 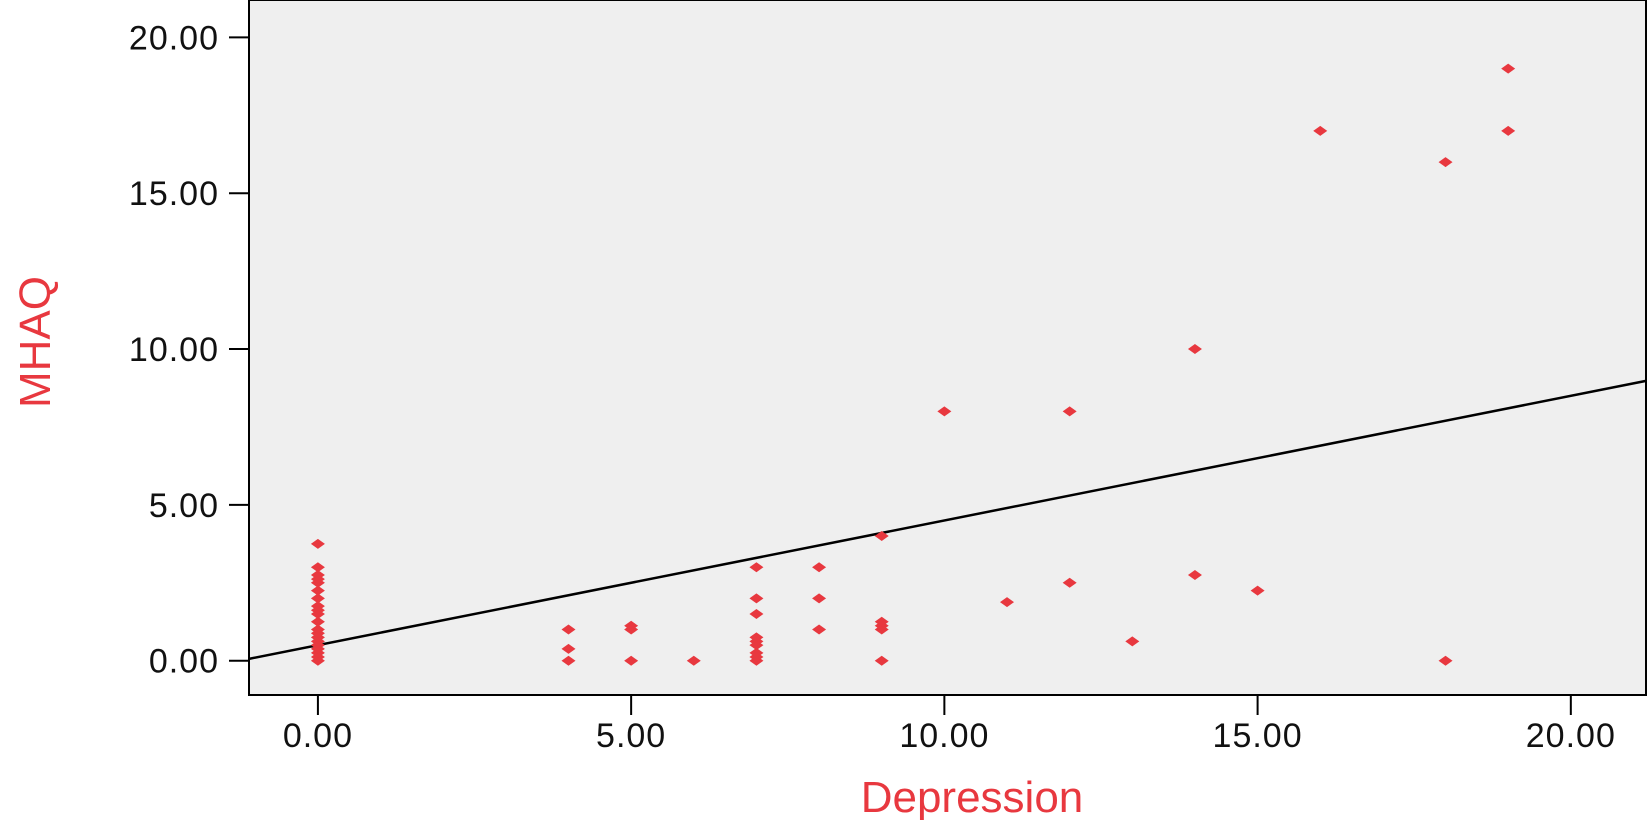 I want to click on x-tick-label: 10.00, so click(x=944, y=736).